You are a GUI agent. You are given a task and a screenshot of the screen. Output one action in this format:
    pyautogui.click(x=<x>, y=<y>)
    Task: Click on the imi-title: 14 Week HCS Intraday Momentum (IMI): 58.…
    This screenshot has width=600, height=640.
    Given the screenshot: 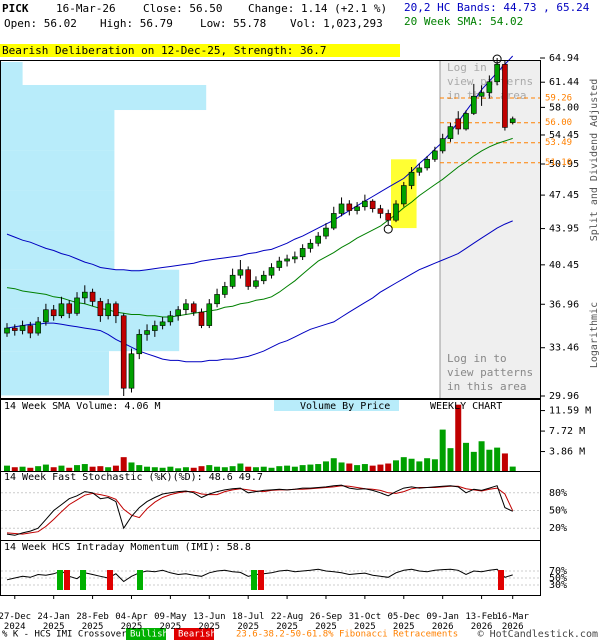 What is the action you would take?
    pyautogui.click(x=127, y=547)
    